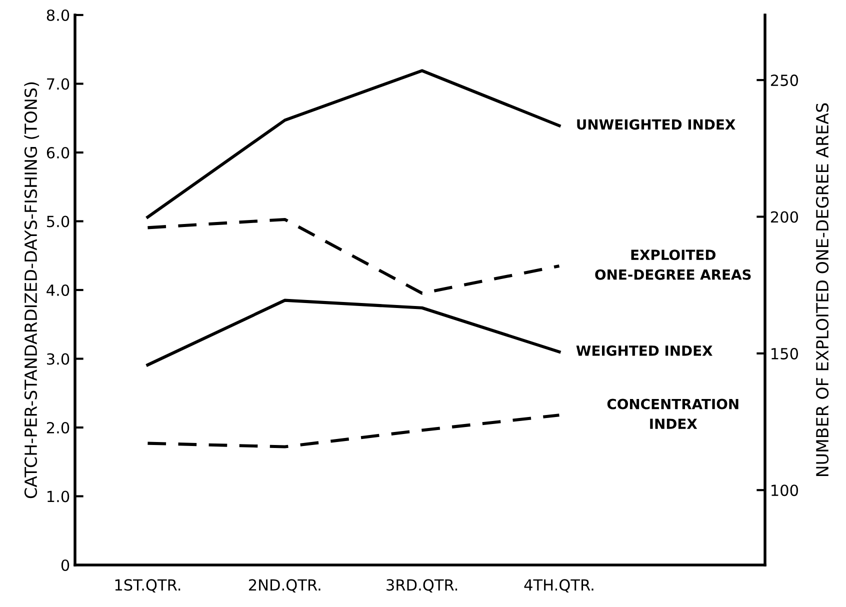 This screenshot has height=607, width=846. Describe the element at coordinates (65, 565) in the screenshot. I see `y-tick-label: 0` at that location.